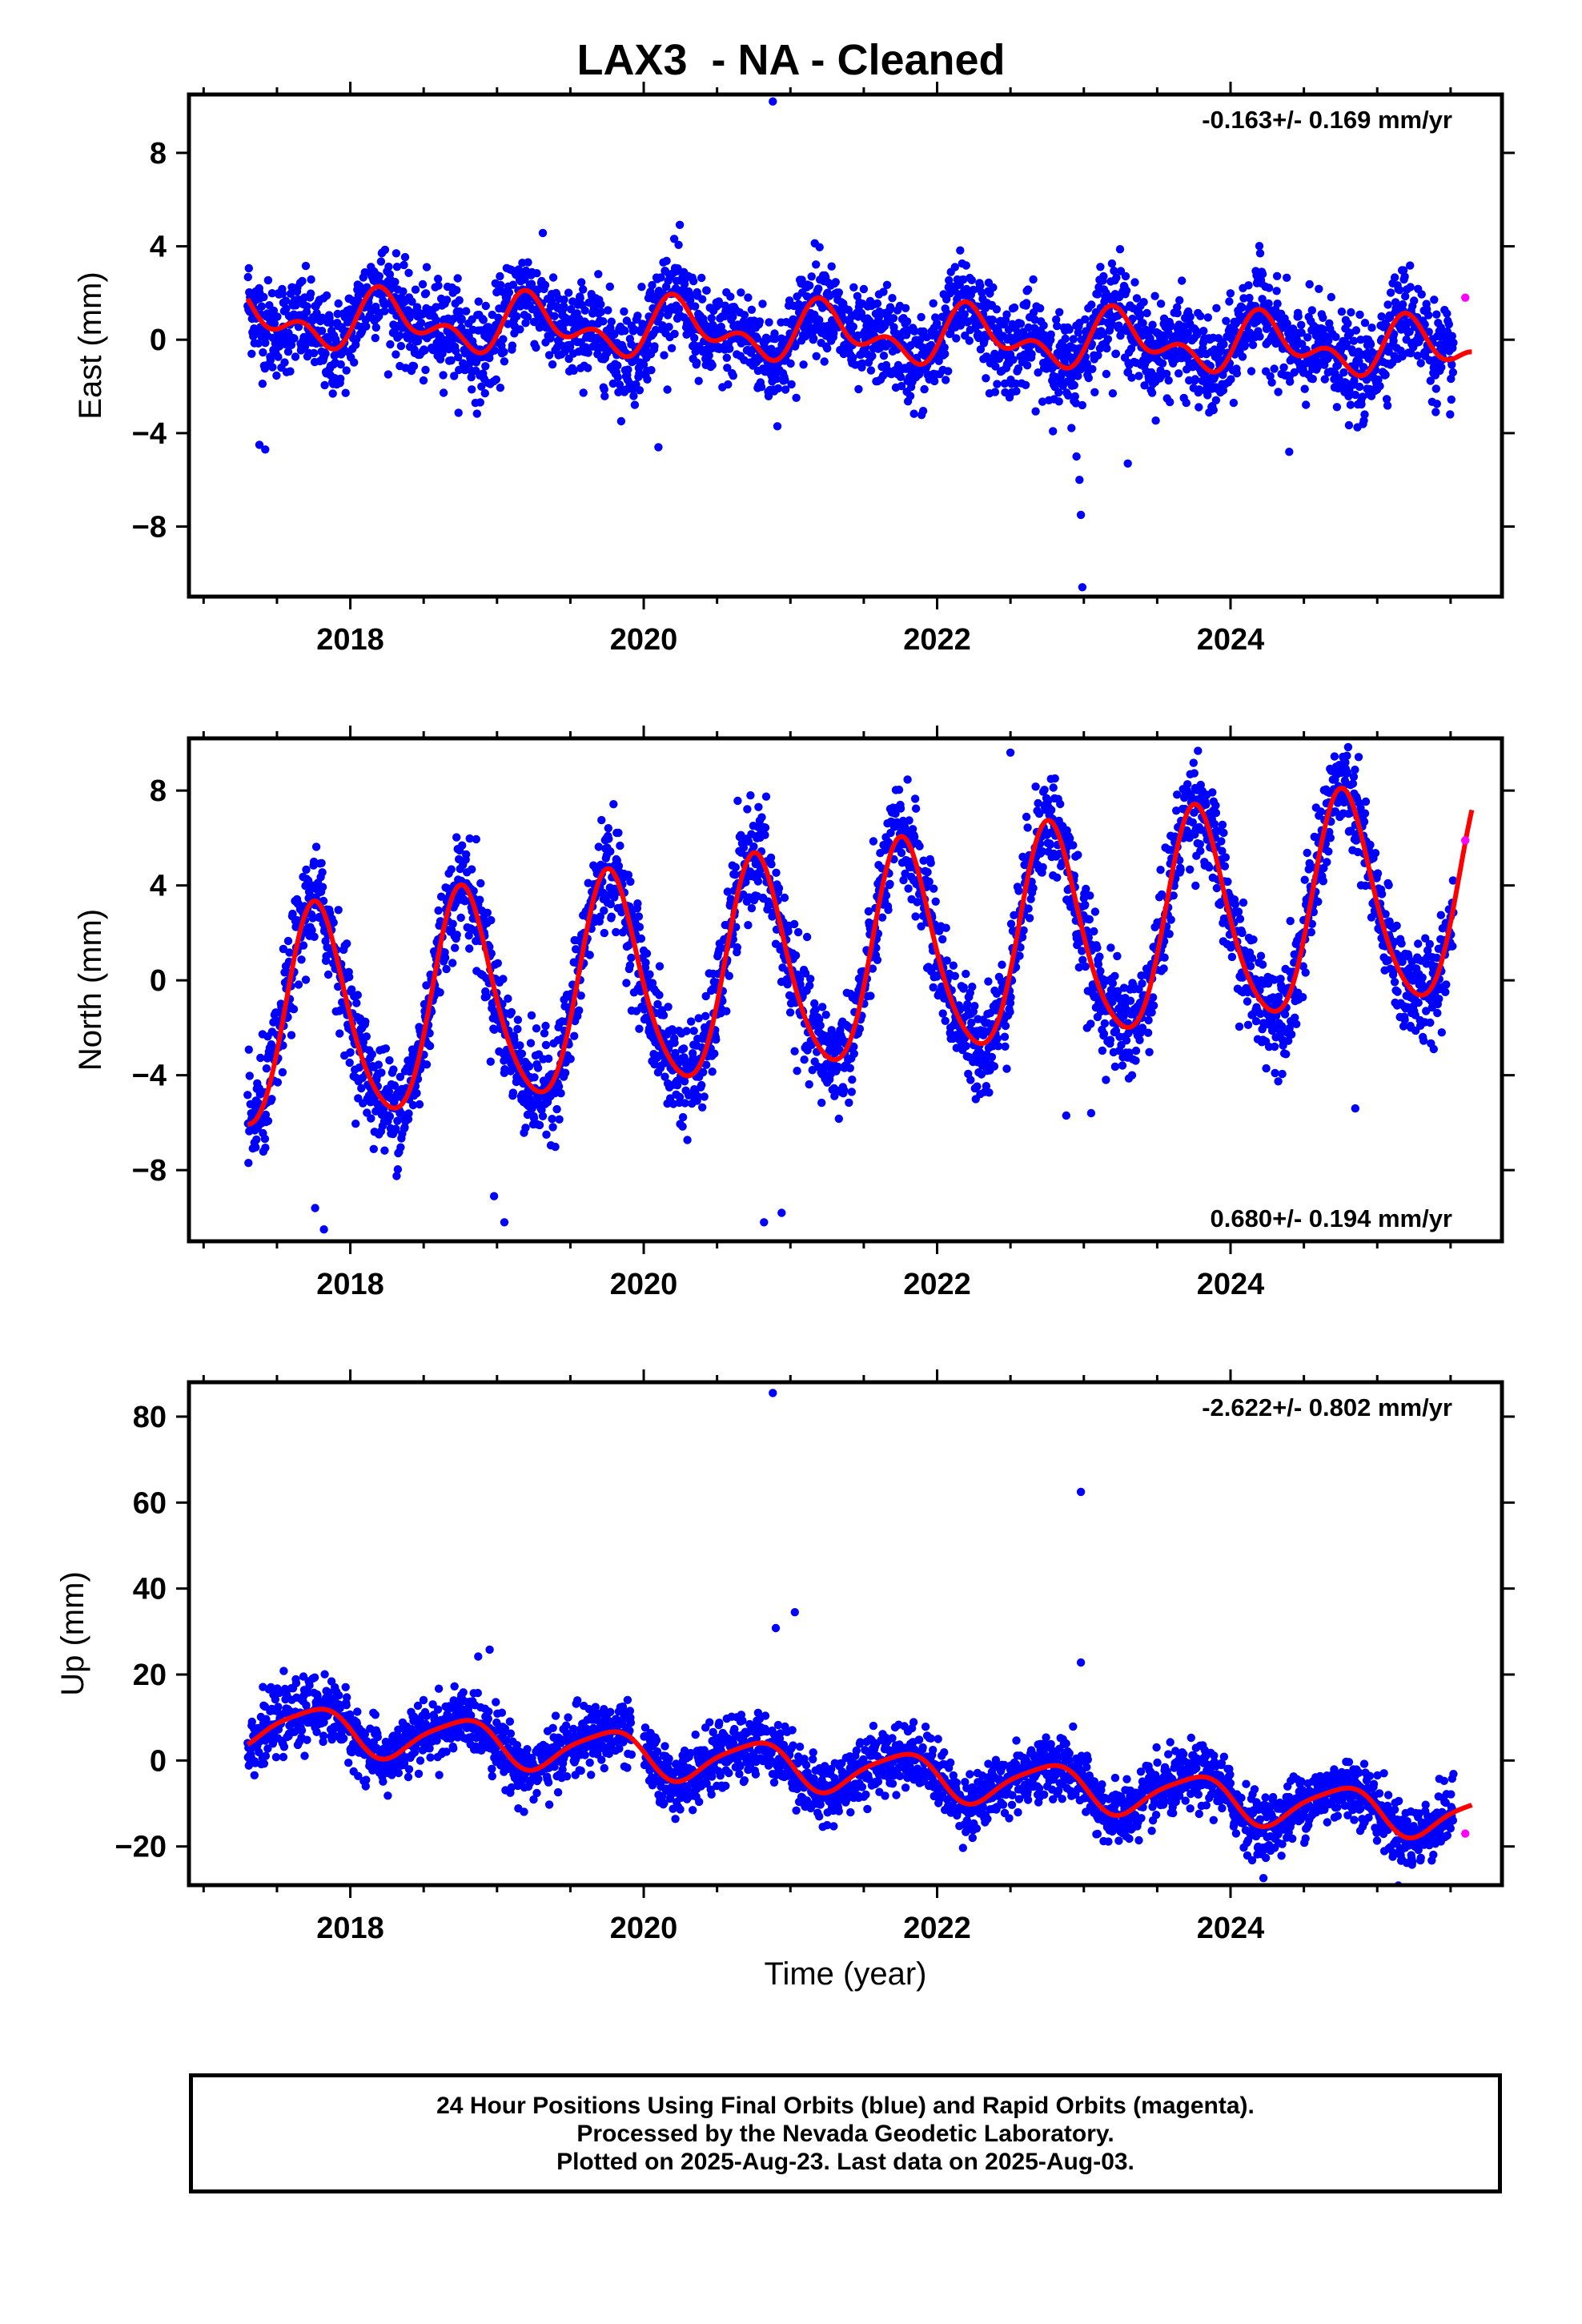  Describe the element at coordinates (858, 331) in the screenshot. I see `east-model-curve` at that location.